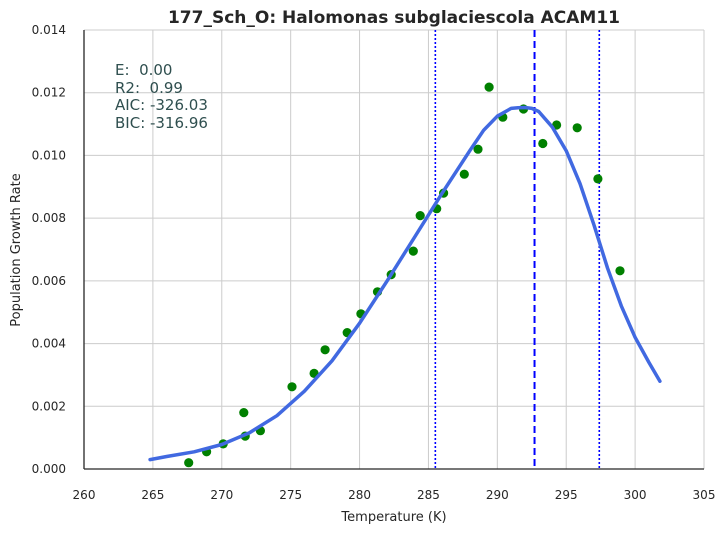 The width and height of the screenshot is (725, 533). I want to click on y-tick-label: 0.010, so click(49, 155).